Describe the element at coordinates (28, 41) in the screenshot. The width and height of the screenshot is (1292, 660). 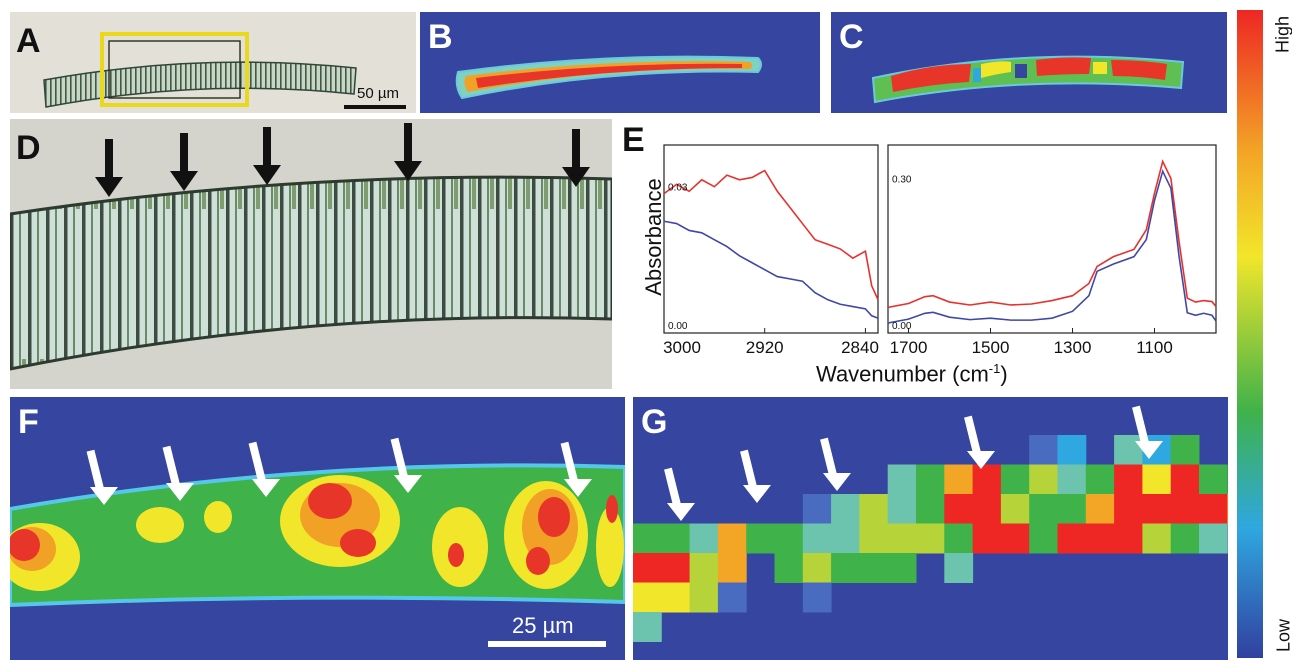
I see `panel-label-a: A` at that location.